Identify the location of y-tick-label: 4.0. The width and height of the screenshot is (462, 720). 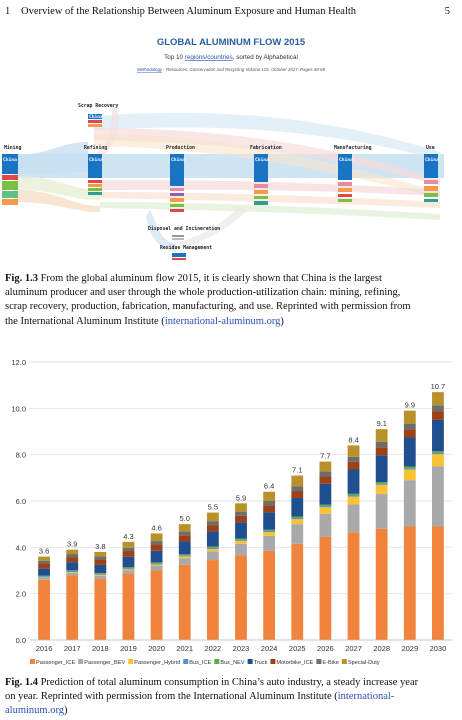
(21, 547).